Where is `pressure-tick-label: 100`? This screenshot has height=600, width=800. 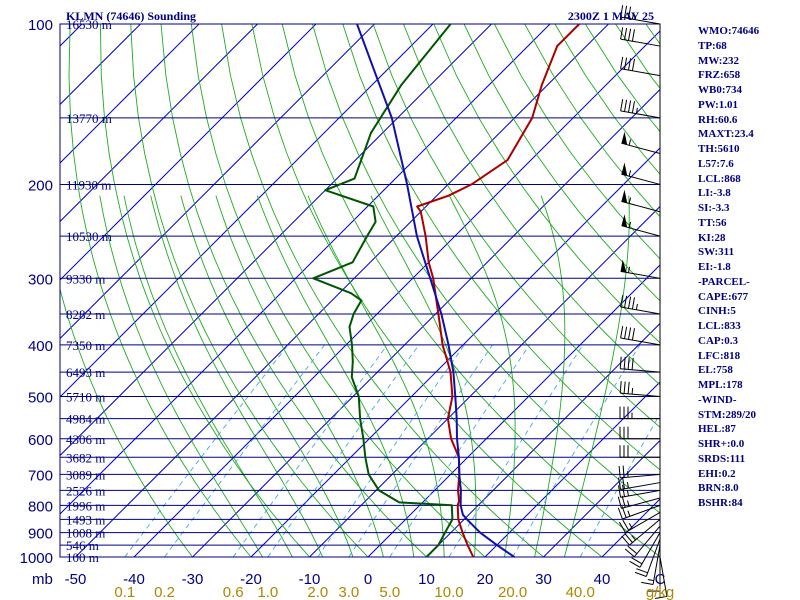 pressure-tick-label: 100 is located at coordinates (40, 25).